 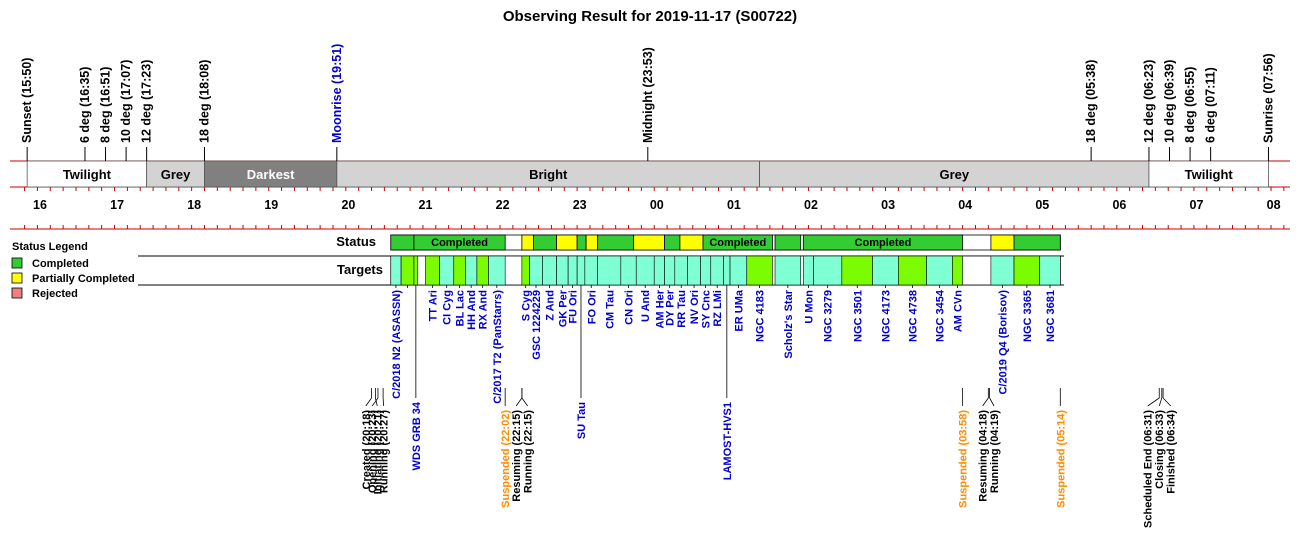 I want to click on legend-item-label: Completed, so click(x=60, y=264).